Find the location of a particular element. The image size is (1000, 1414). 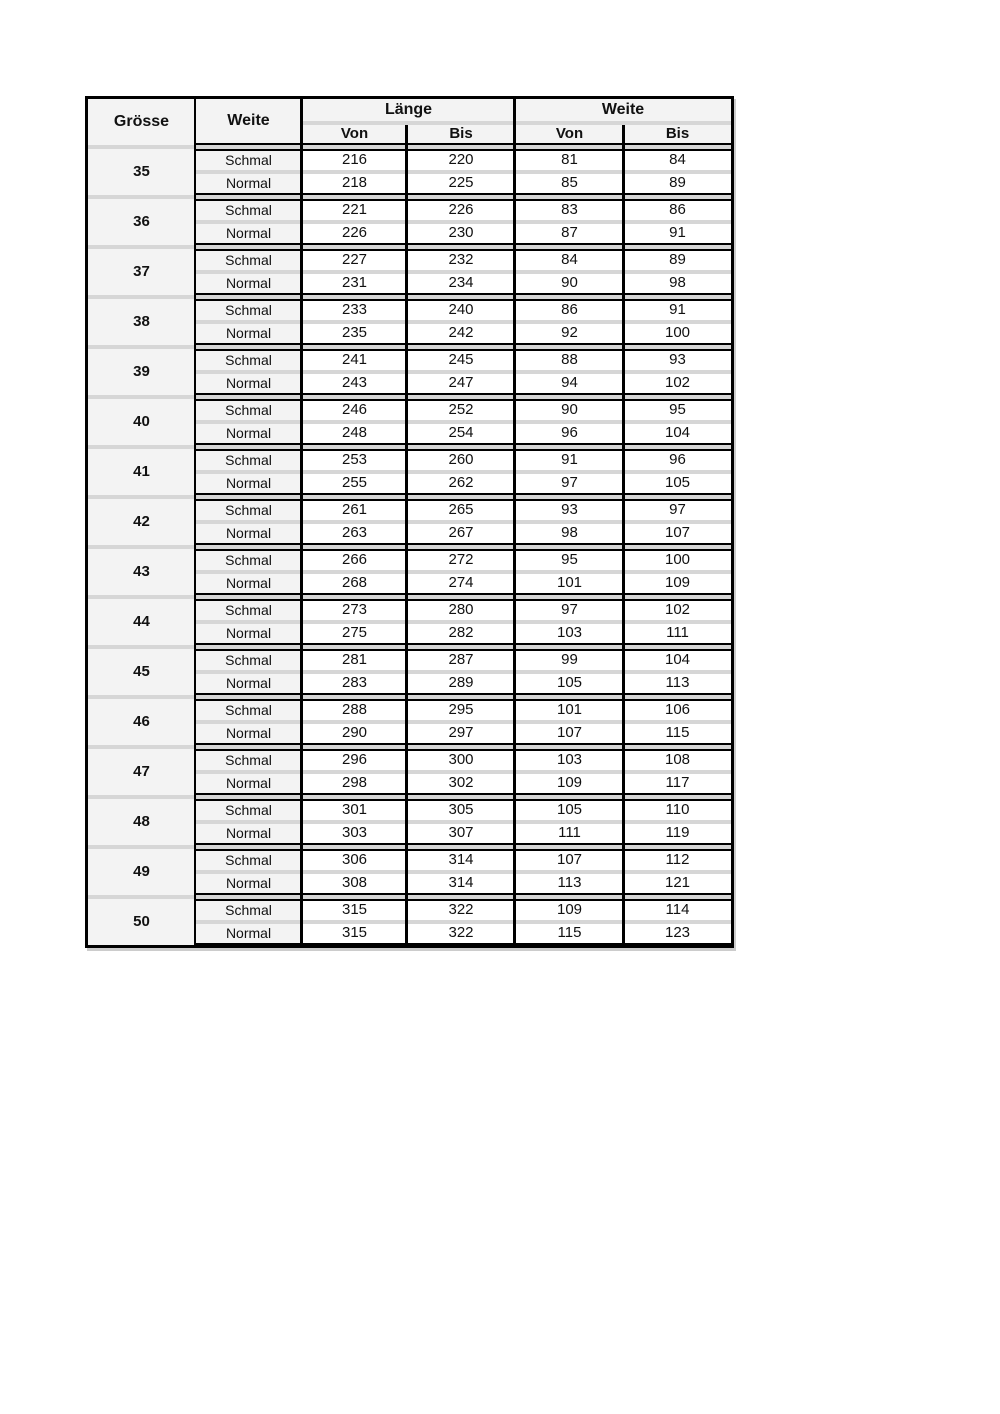

size-row-schmal: 36 Schmal 221 226 83 86 is located at coordinates (409, 222).